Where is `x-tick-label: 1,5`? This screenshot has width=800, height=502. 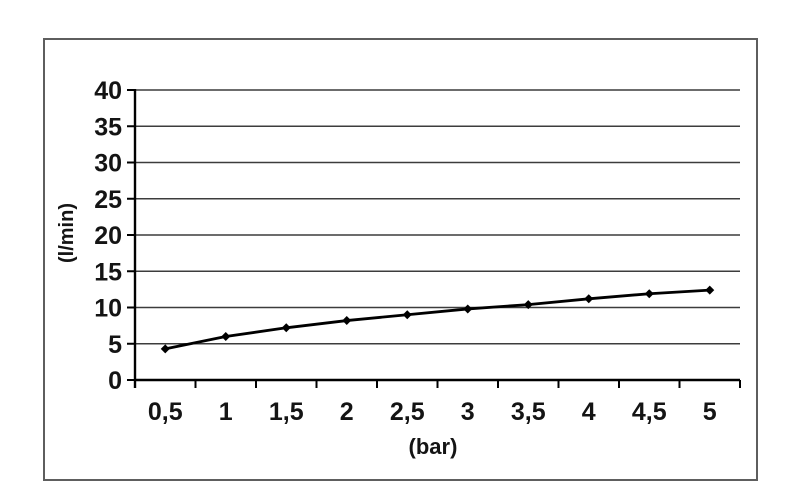
x-tick-label: 1,5 is located at coordinates (286, 412).